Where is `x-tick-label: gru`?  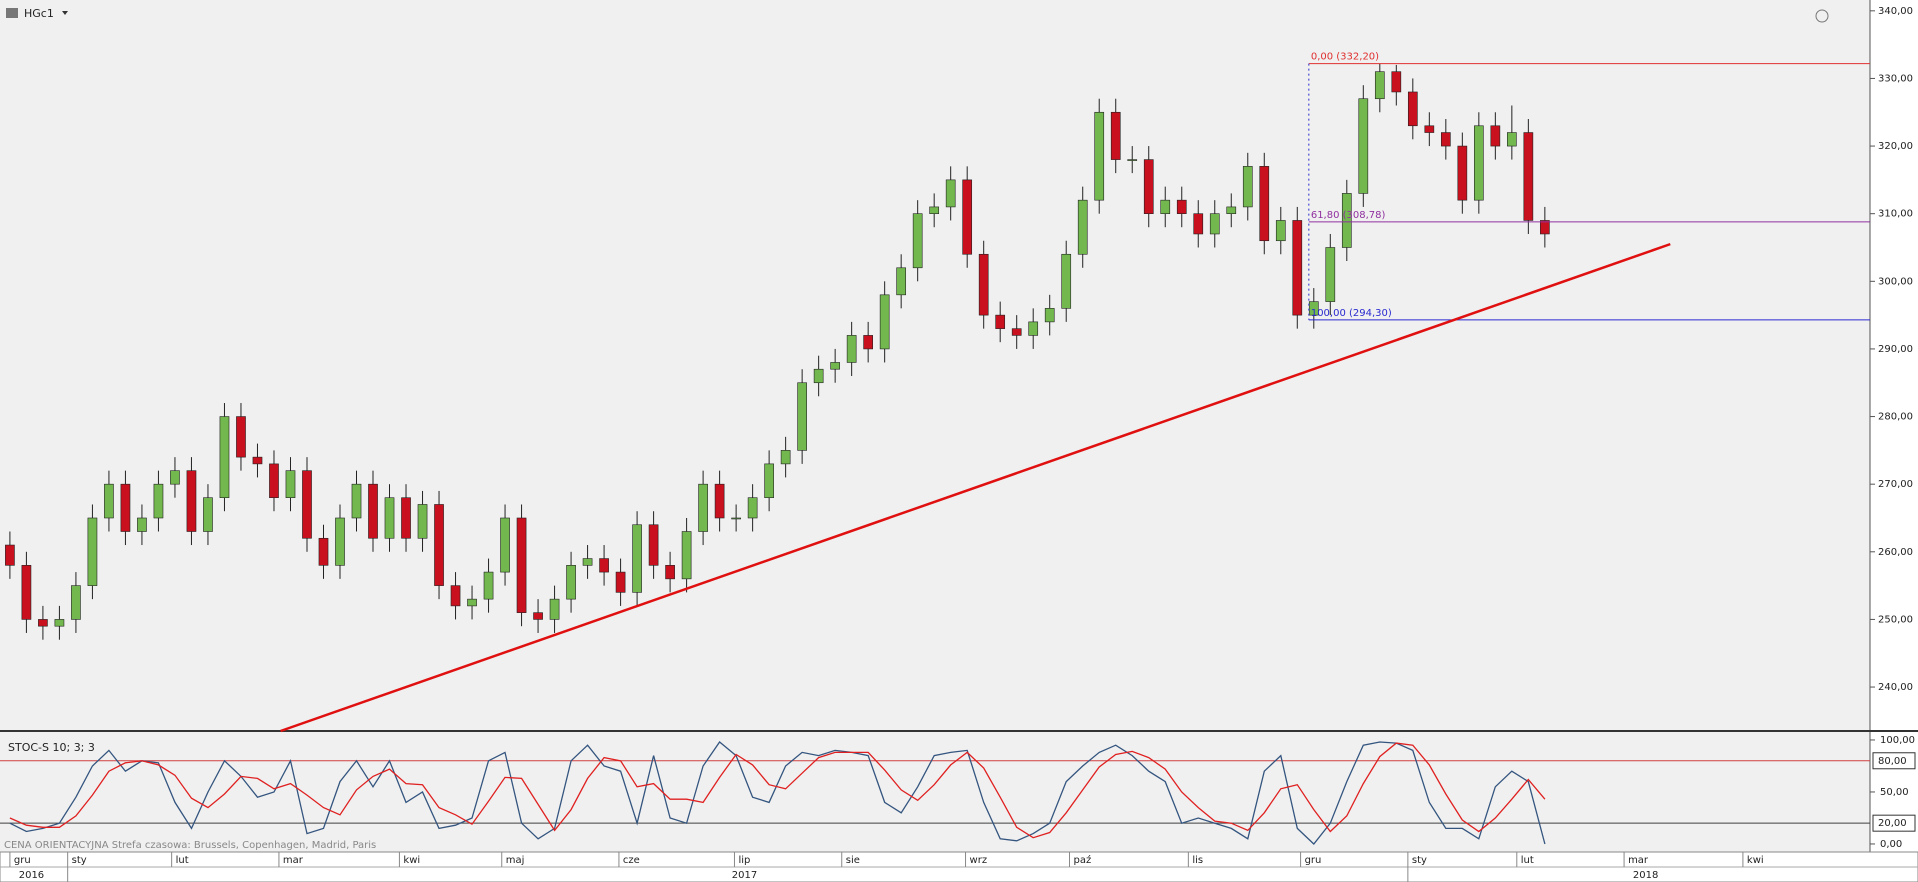 x-tick-label: gru is located at coordinates (1313, 860).